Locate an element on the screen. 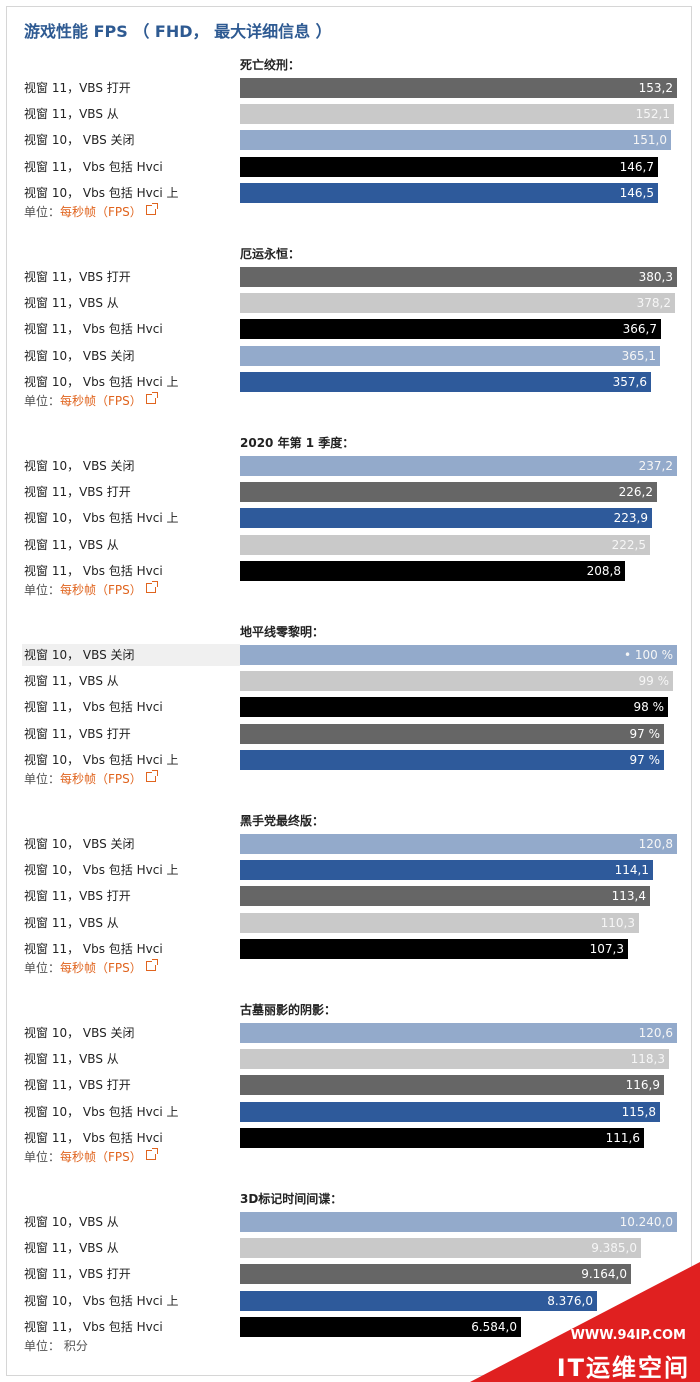 The width and height of the screenshot is (700, 1382). bar: 115,8 is located at coordinates (450, 1111).